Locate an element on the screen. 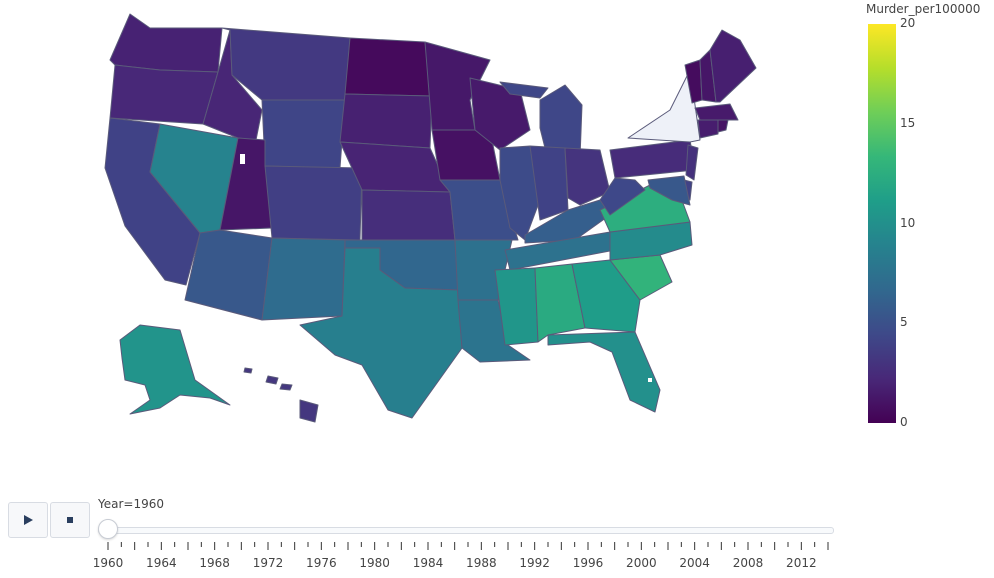 The image size is (994, 578). state-ct is located at coordinates (708, 129).